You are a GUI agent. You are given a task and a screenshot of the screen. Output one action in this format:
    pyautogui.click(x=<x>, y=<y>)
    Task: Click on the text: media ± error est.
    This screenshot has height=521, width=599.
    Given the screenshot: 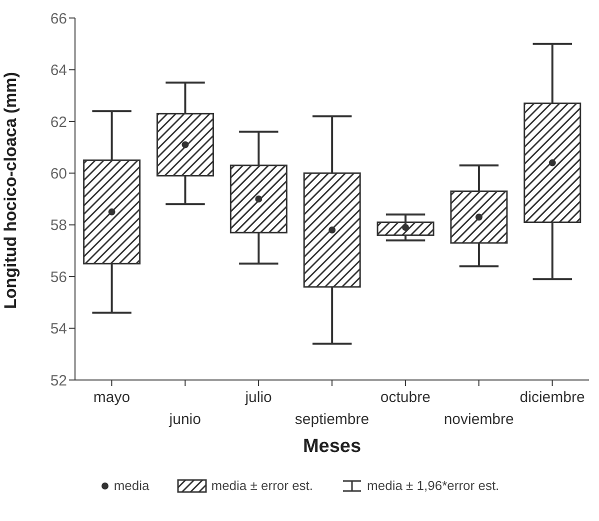 What is the action you would take?
    pyautogui.click(x=262, y=485)
    